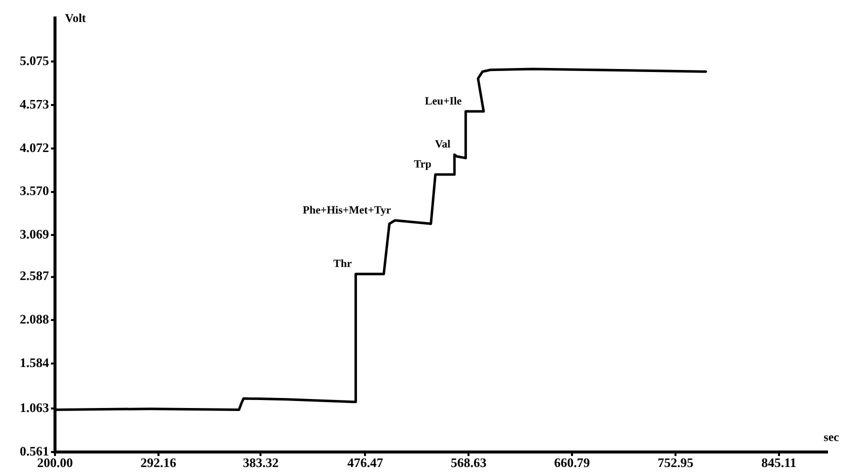 This screenshot has height=475, width=841. Describe the element at coordinates (342, 264) in the screenshot. I see `annotation: Thr` at that location.